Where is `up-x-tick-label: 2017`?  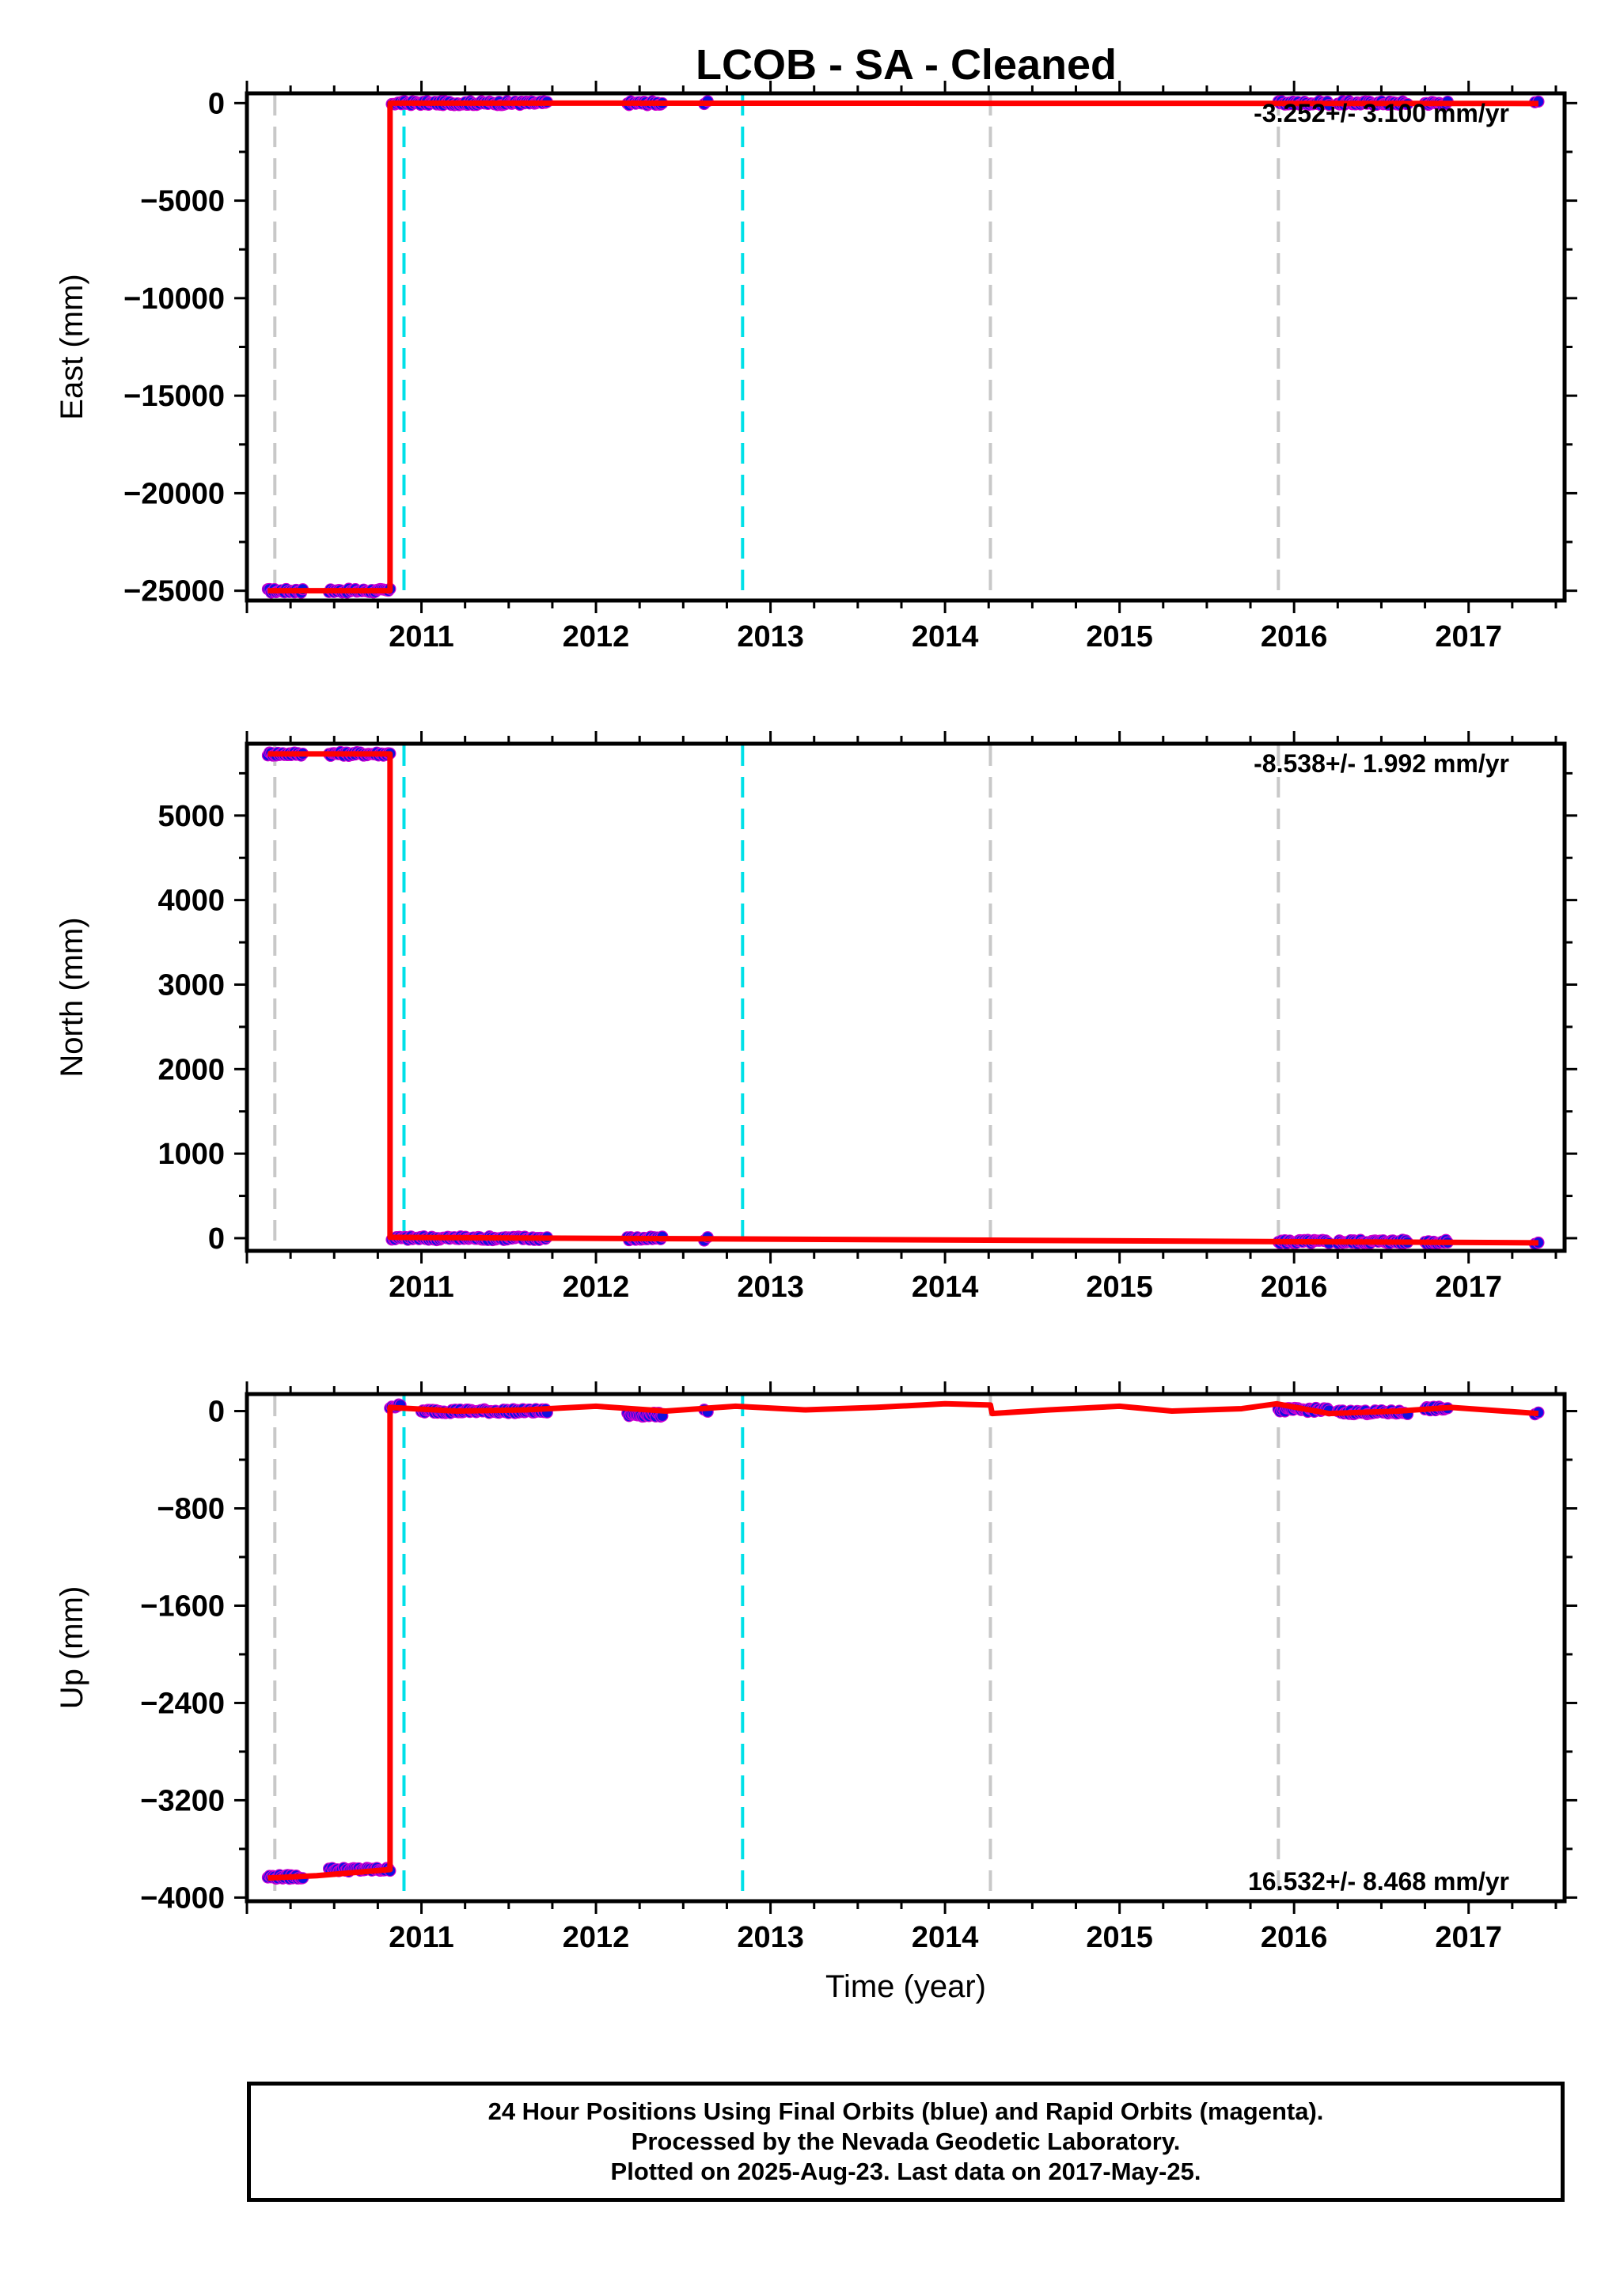
up-x-tick-label: 2017 is located at coordinates (1468, 1937).